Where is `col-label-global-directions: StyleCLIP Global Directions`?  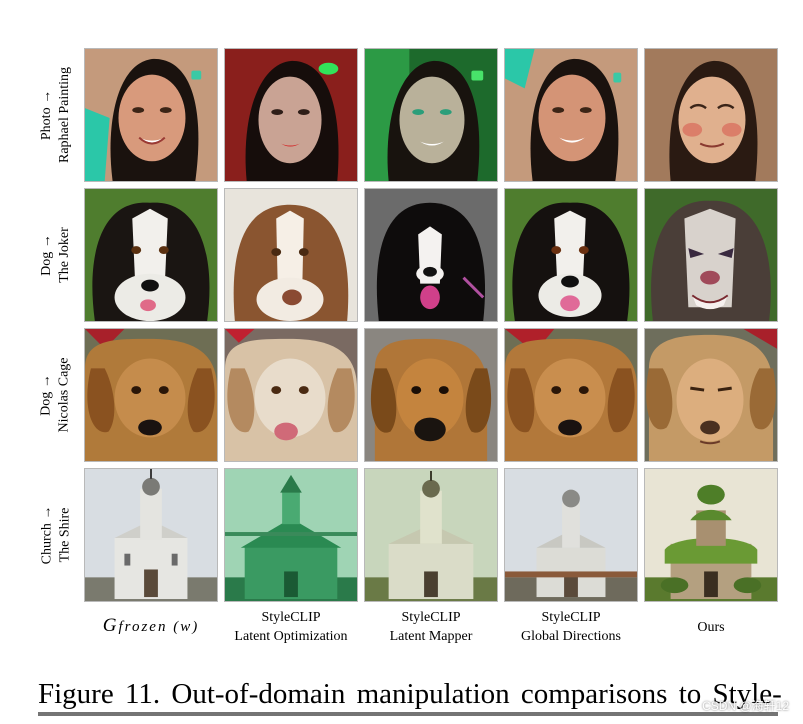
col-label-global-directions: StyleCLIP Global Directions is located at coordinates (571, 627).